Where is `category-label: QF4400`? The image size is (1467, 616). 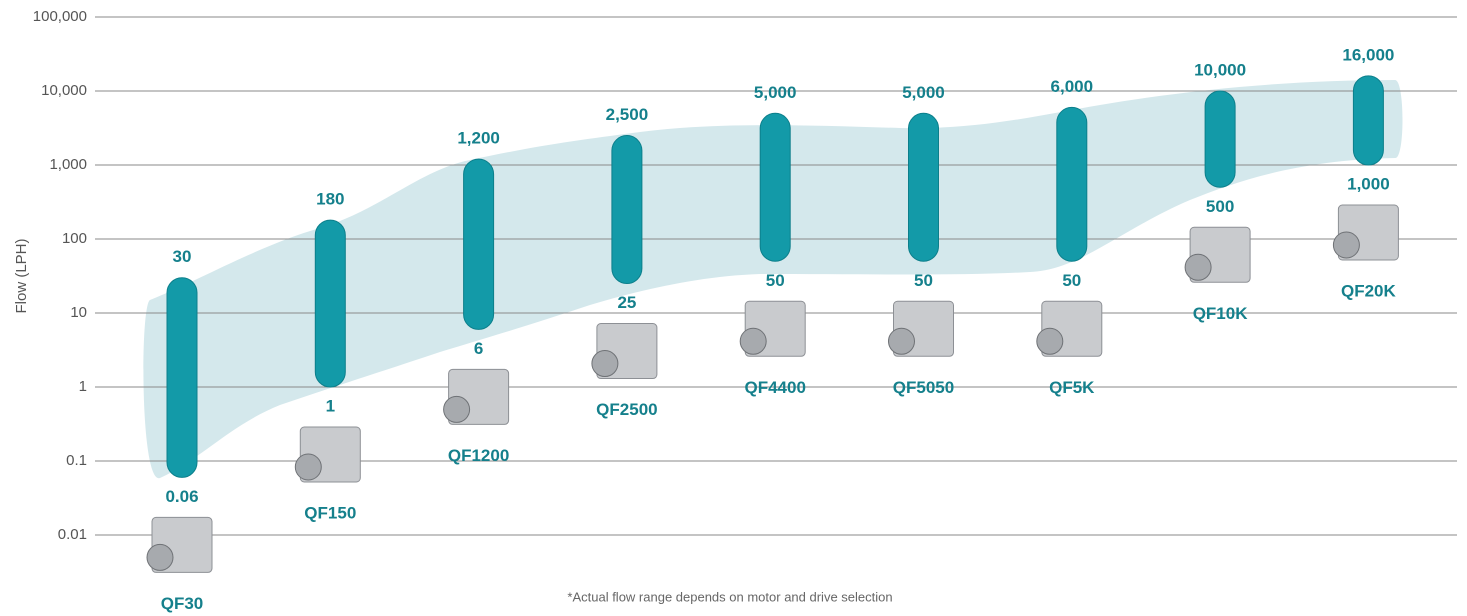
category-label: QF4400 is located at coordinates (774, 387).